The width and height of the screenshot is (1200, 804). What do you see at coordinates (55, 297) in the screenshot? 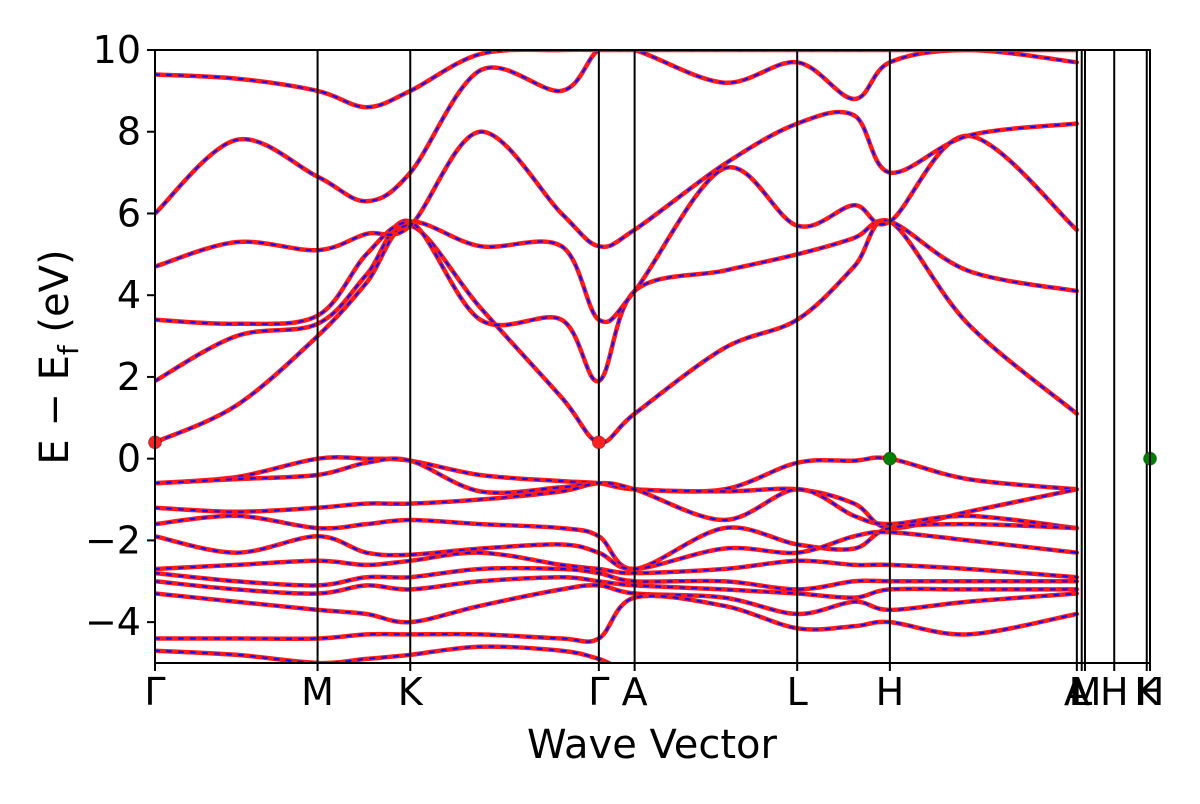
I see `y-axis-title-unit: (eV)` at bounding box center [55, 297].